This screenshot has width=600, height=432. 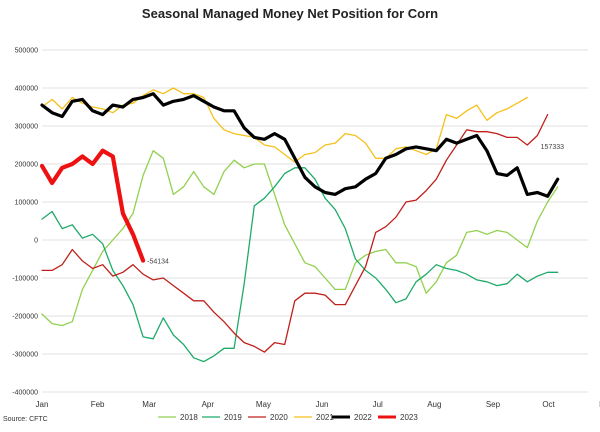 I want to click on y-tick-label: 0, so click(x=36, y=241).